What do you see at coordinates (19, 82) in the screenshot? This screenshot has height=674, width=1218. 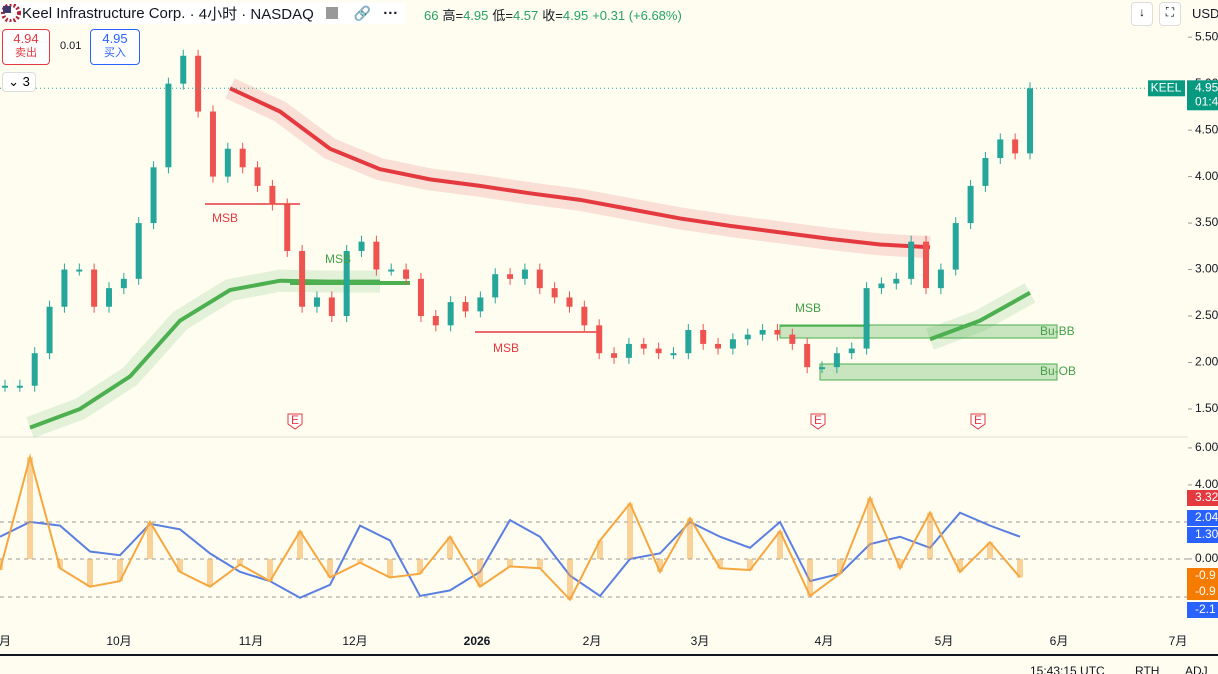 I see `indicator-toggle: ⌄ 3` at bounding box center [19, 82].